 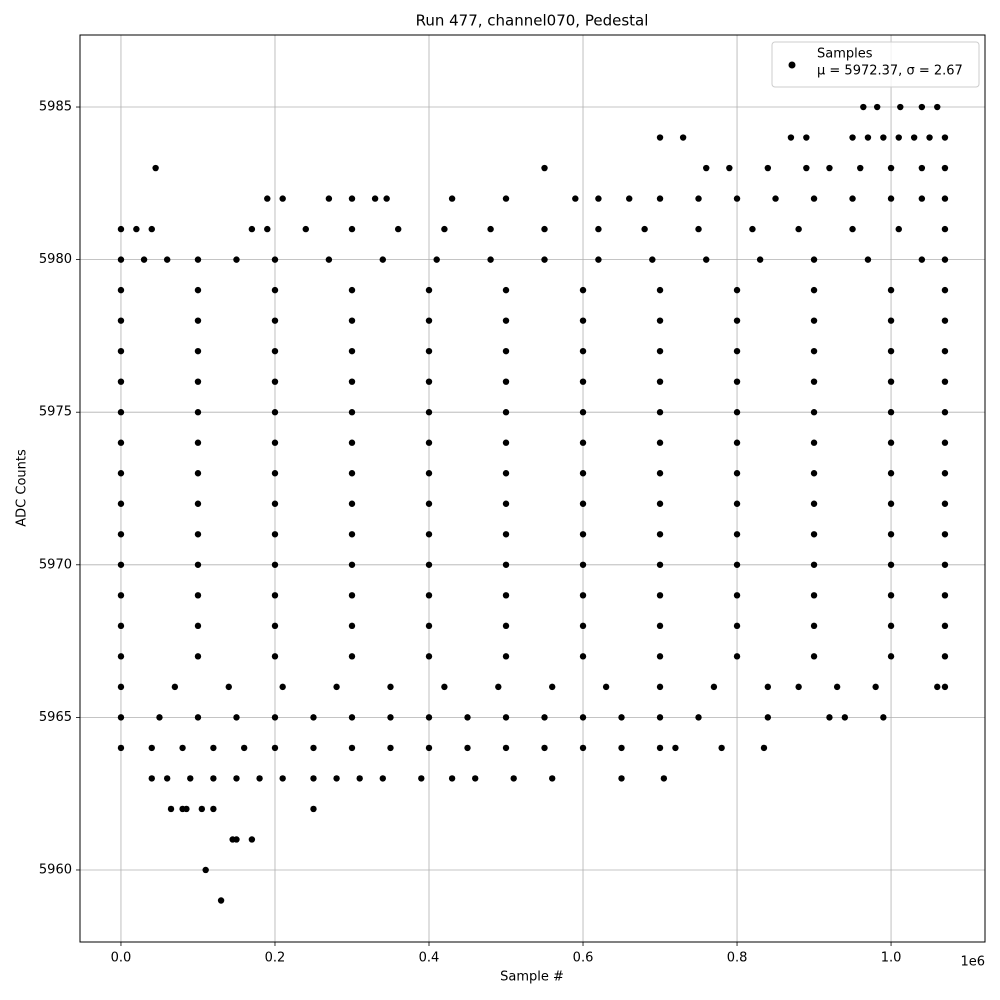 What do you see at coordinates (22, 488) in the screenshot?
I see `y-axis-label: ADC Counts` at bounding box center [22, 488].